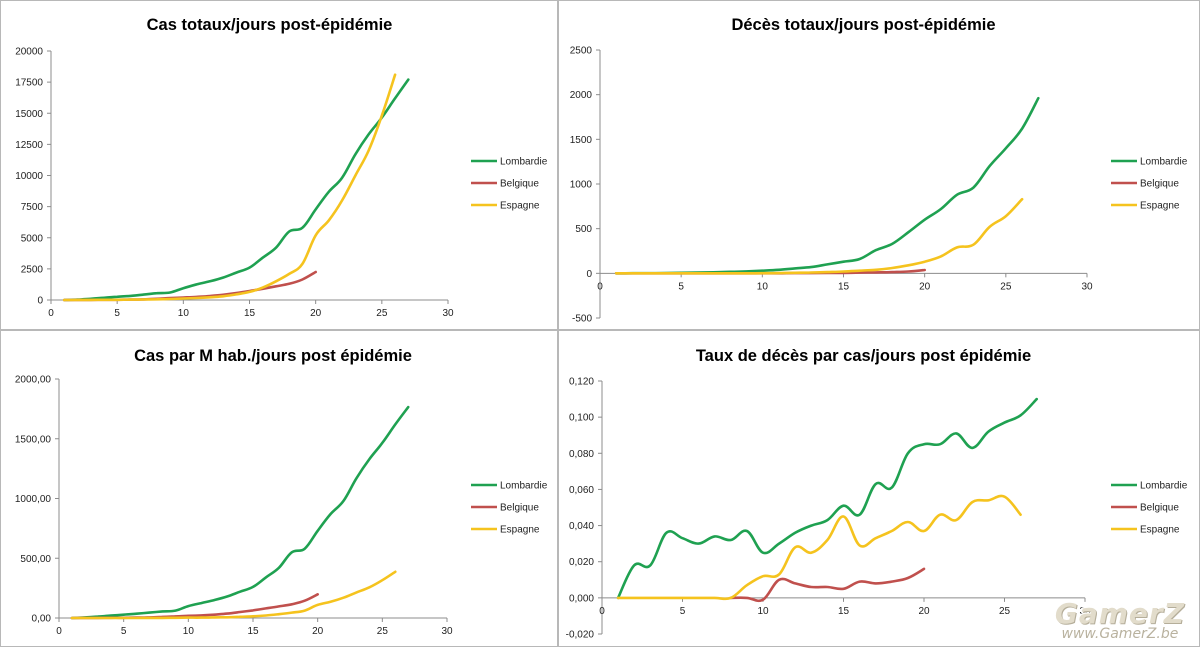 Image resolution: width=1200 pixels, height=648 pixels. Describe the element at coordinates (33, 499) in the screenshot. I see `y-tick-label: 1000,00` at that location.